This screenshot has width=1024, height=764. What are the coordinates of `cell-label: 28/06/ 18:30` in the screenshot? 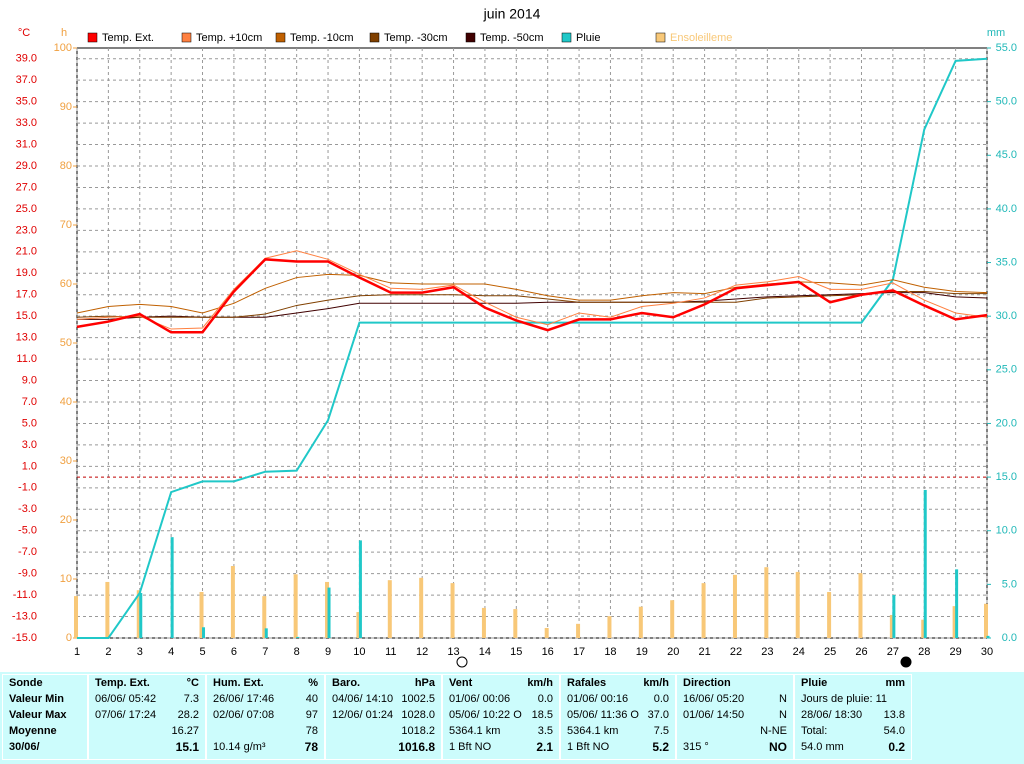 It's located at (832, 715).